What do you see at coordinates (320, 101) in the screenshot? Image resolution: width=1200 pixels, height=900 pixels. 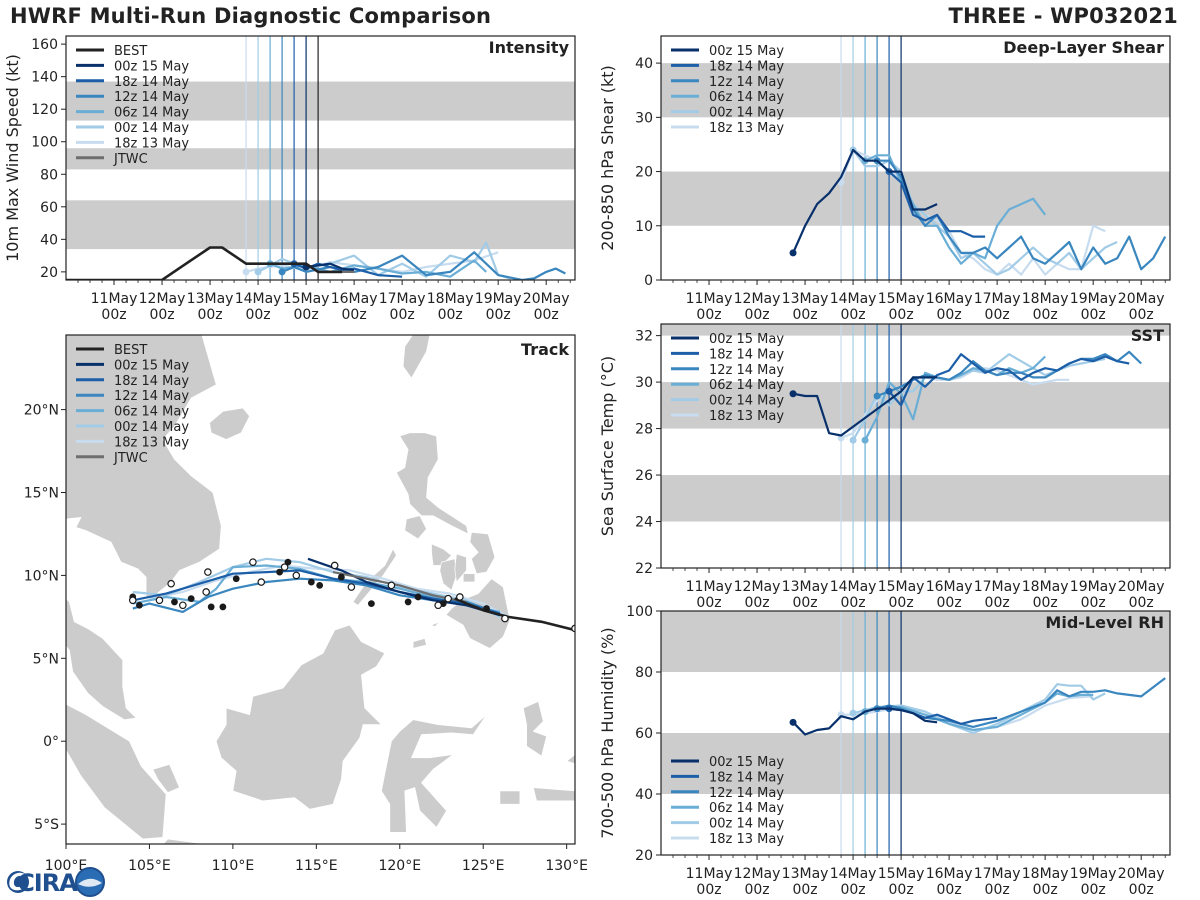 I see `intensity-band` at bounding box center [320, 101].